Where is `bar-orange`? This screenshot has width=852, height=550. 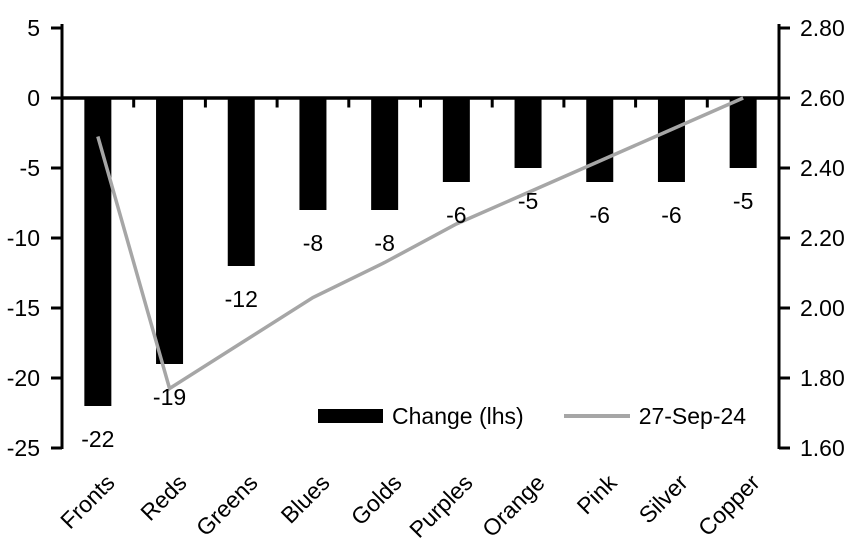 bar-orange is located at coordinates (528, 133).